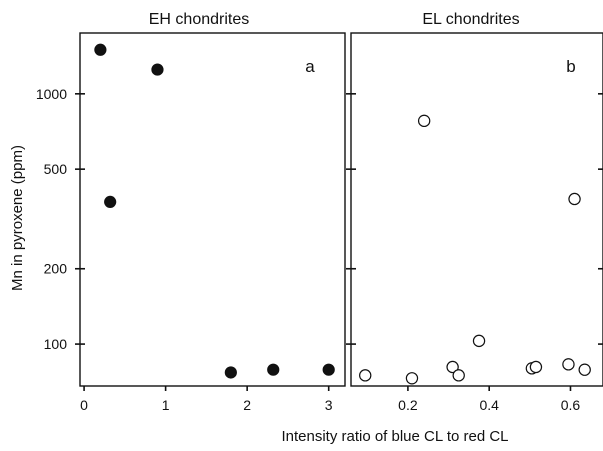 This screenshot has height=451, width=603. I want to click on x-tick-label: 2, so click(247, 405).